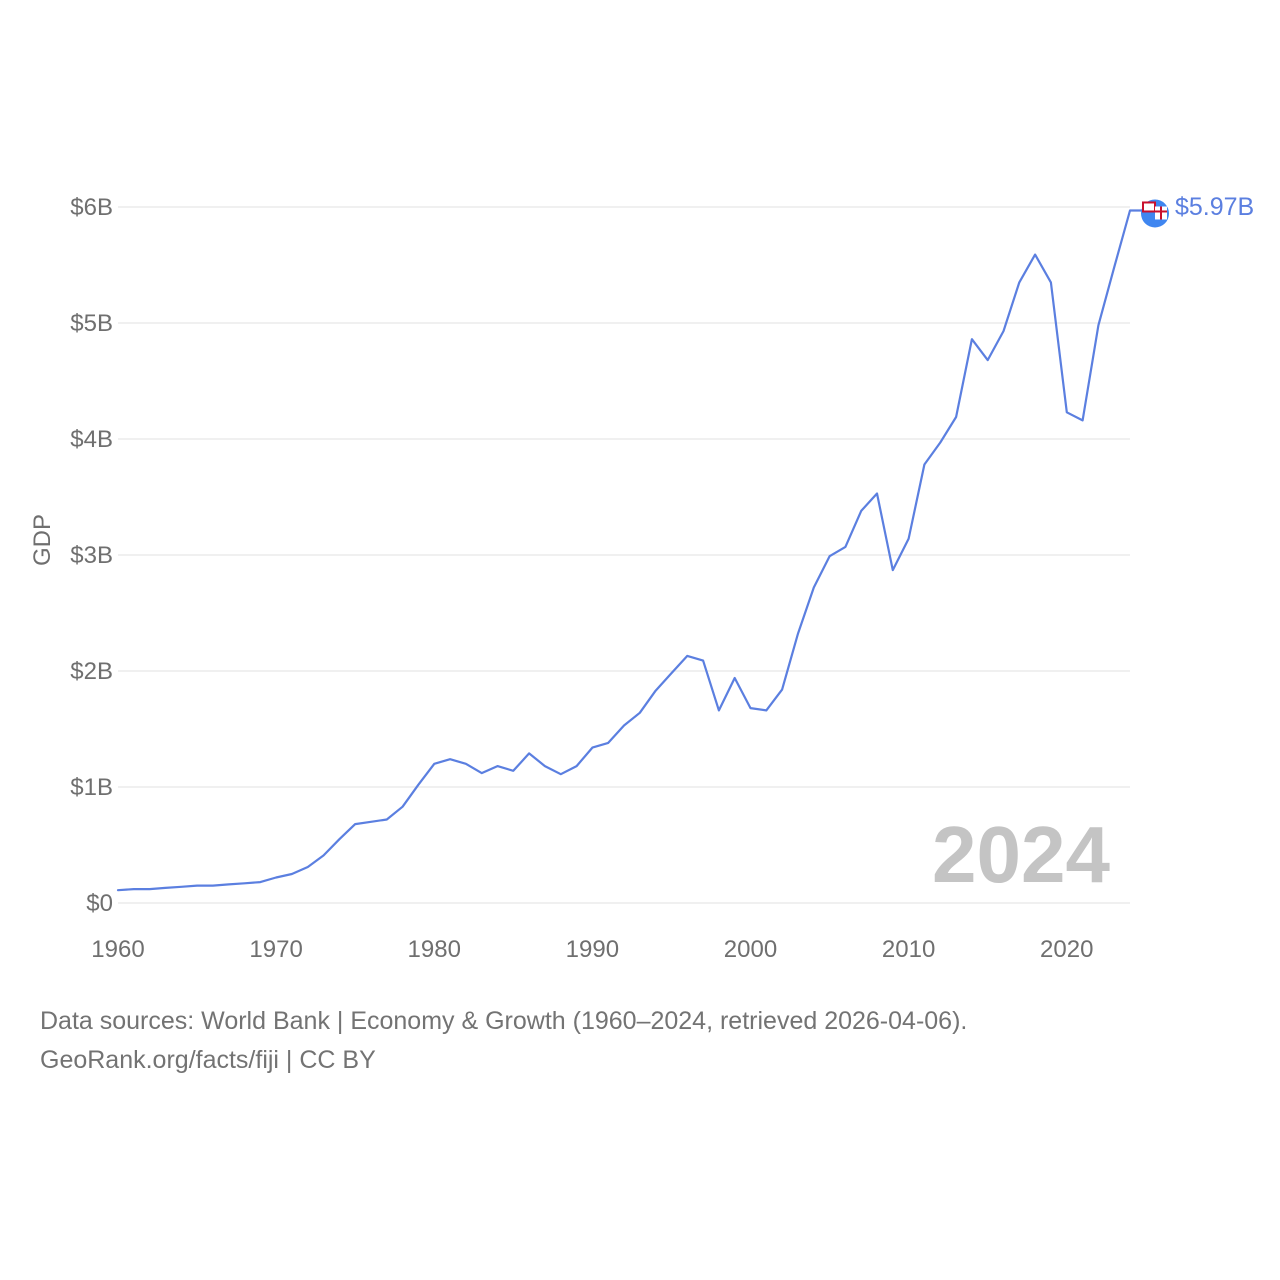 The width and height of the screenshot is (1280, 1280). I want to click on y-tick-label: $1B, so click(91, 787).